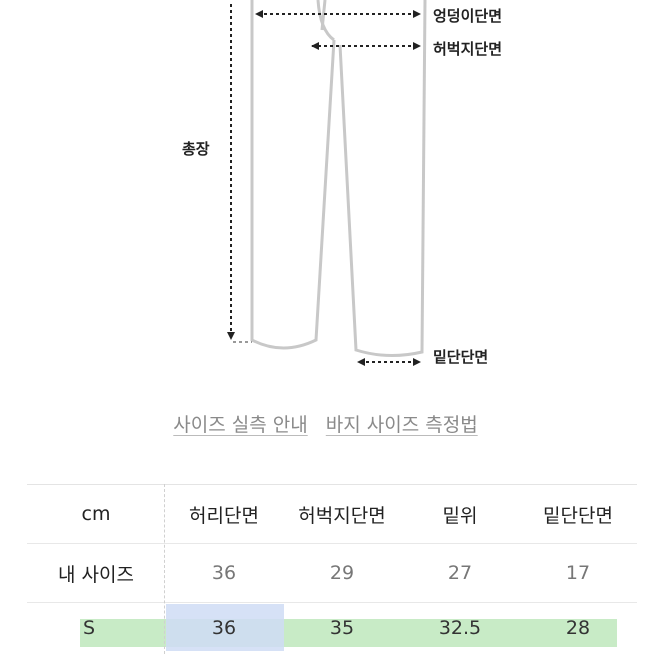 The height and width of the screenshot is (654, 651). Describe the element at coordinates (578, 573) in the screenshot. I see `cell-value: 17` at that location.